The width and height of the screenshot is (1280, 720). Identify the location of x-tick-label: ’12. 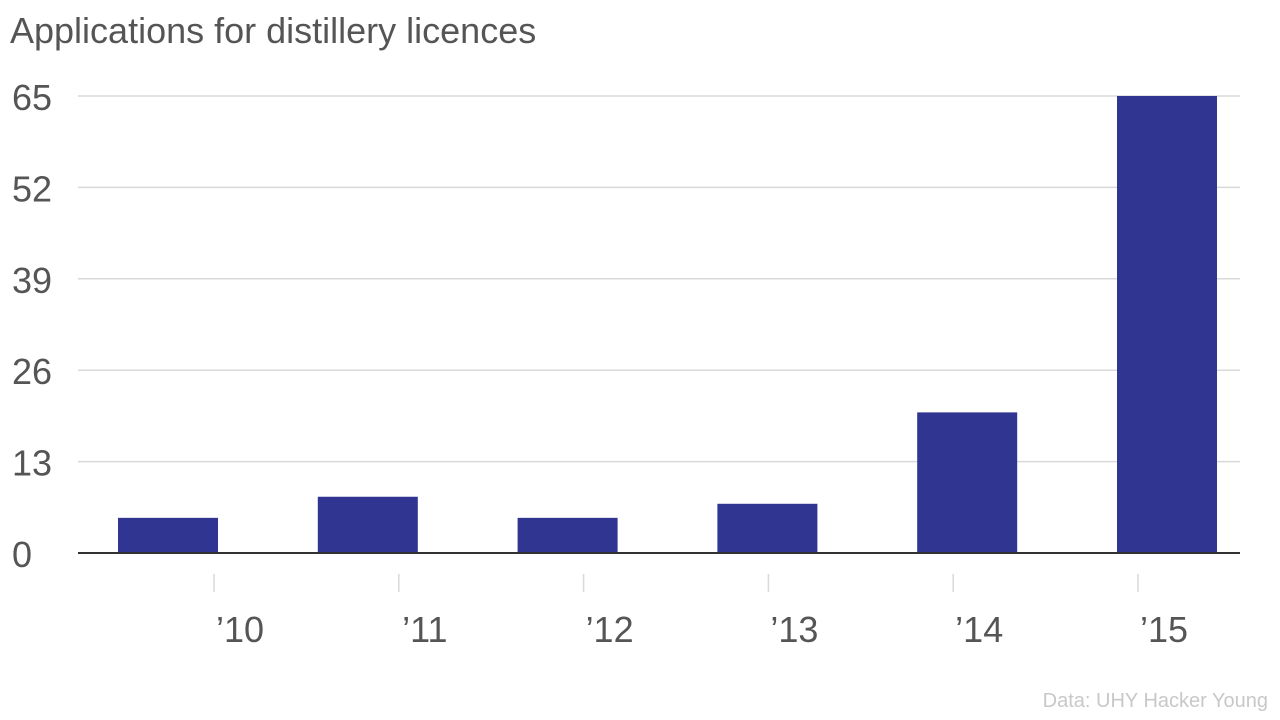
(610, 629).